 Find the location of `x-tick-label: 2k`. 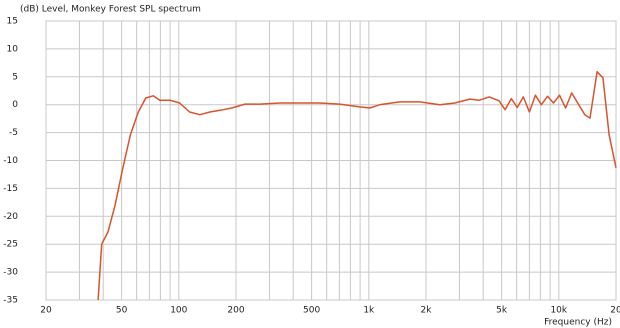

x-tick-label: 2k is located at coordinates (427, 311).